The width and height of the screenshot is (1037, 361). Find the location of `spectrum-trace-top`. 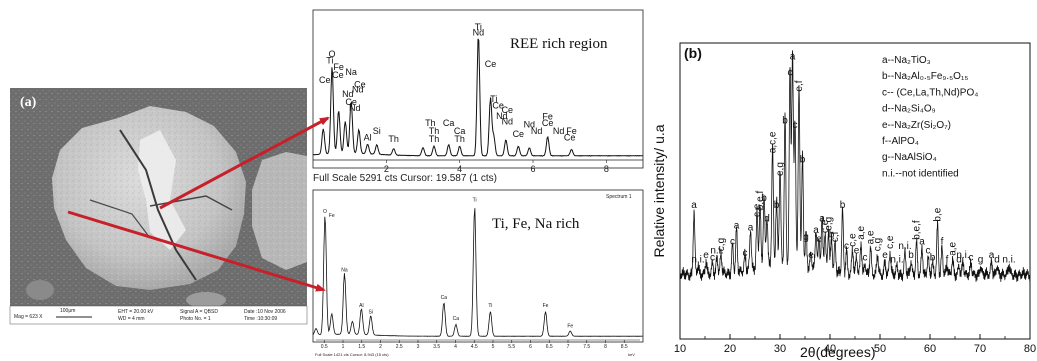

spectrum-trace-top is located at coordinates (477, 97).